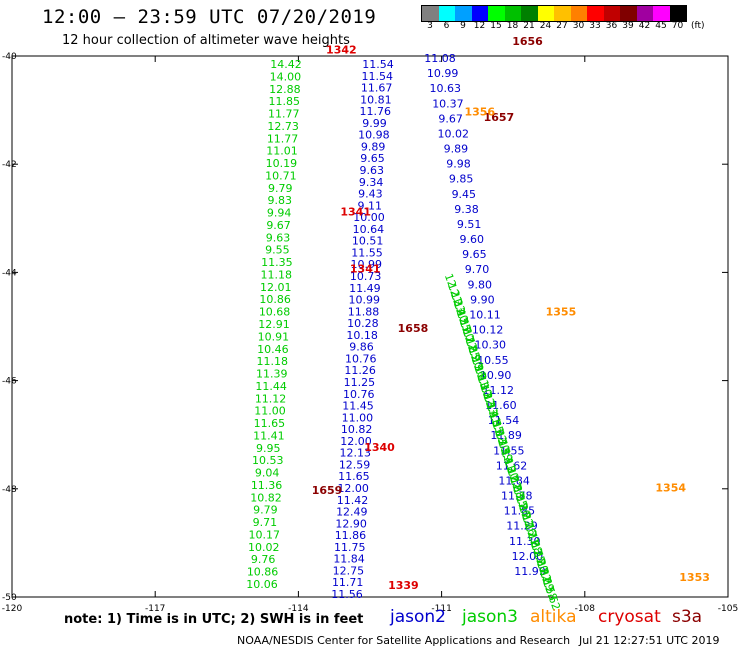  I want to click on lon-tick-label: -105, so click(728, 609).